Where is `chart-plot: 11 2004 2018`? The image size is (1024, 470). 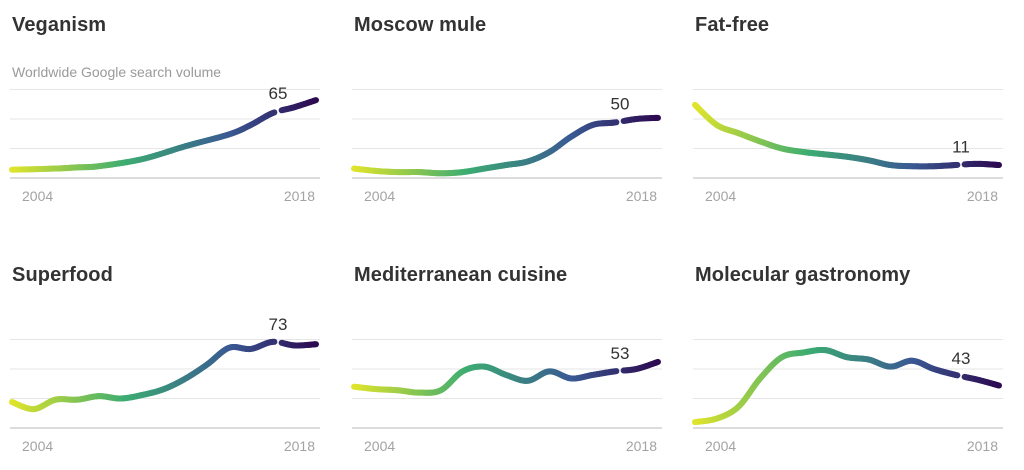 chart-plot: 11 2004 2018 is located at coordinates (848, 110).